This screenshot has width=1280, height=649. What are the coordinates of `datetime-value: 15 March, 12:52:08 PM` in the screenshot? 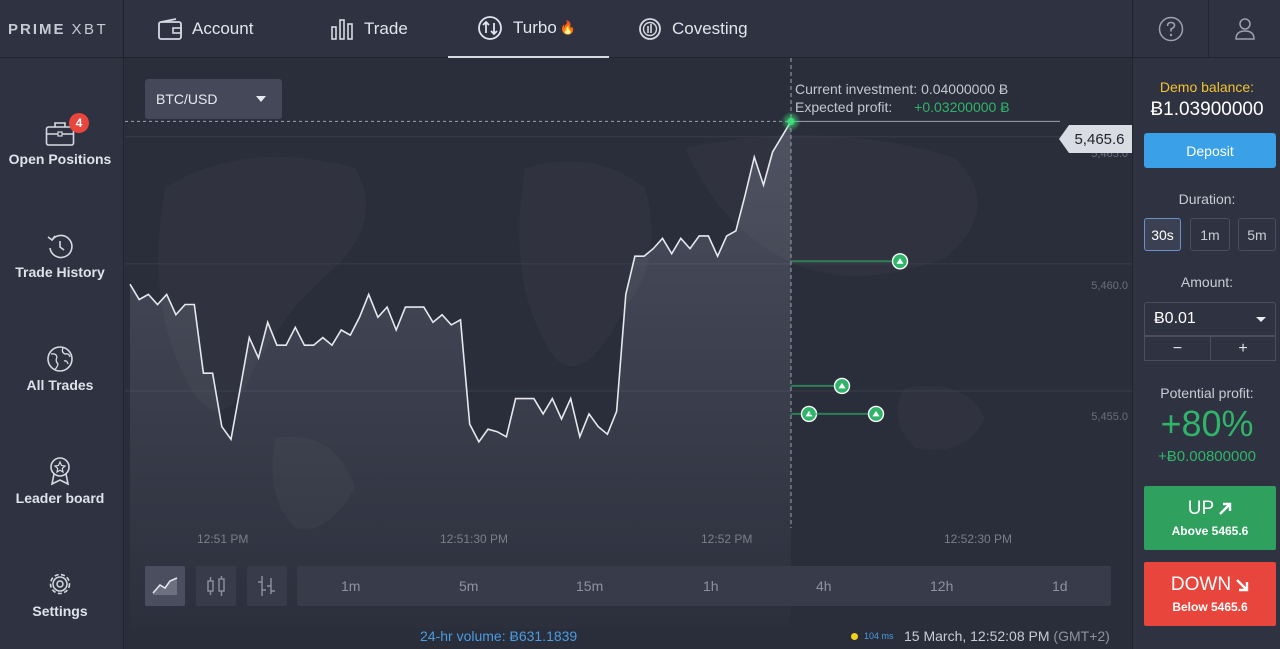 It's located at (977, 636).